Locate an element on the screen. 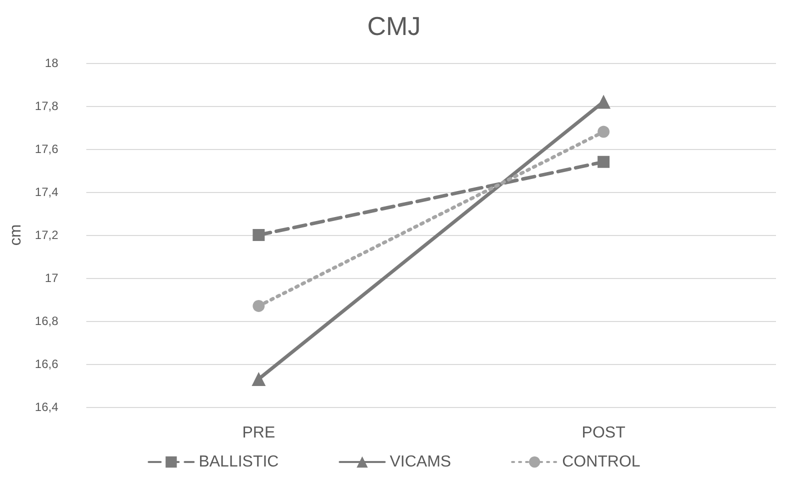 The height and width of the screenshot is (479, 788). y-axis-title: cm is located at coordinates (16, 235).